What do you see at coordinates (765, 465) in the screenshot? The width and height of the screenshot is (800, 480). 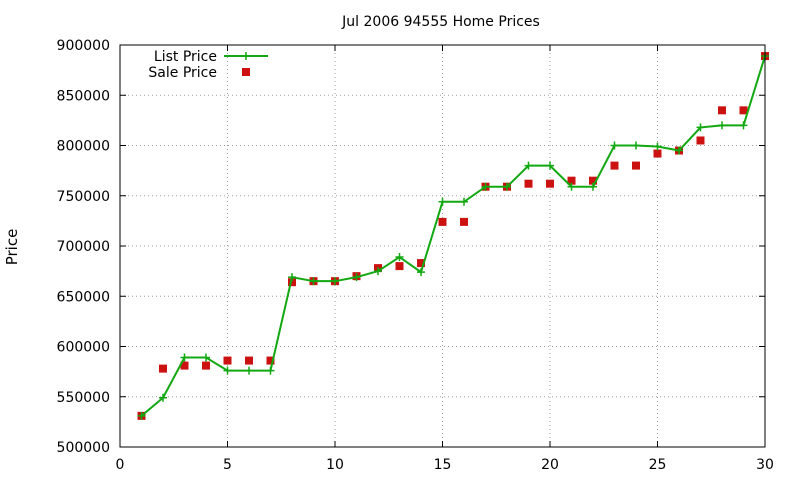 I see `x-tick-label: 30` at bounding box center [765, 465].